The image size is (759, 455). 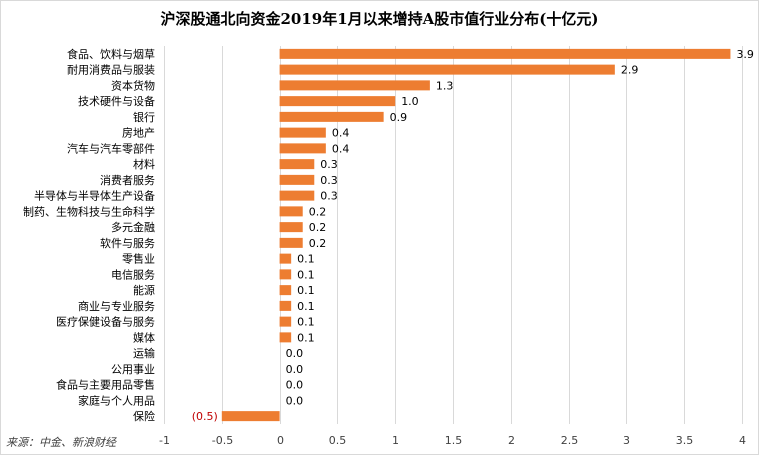 I want to click on category-label: 银行, so click(x=144, y=117).